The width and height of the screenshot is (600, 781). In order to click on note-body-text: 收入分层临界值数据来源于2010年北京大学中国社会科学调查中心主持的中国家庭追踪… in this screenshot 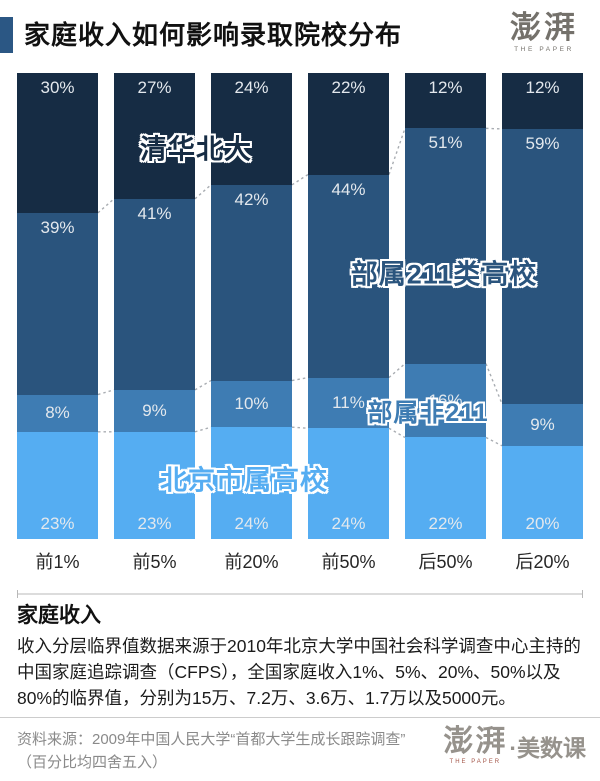, I will do `click(299, 672)`.